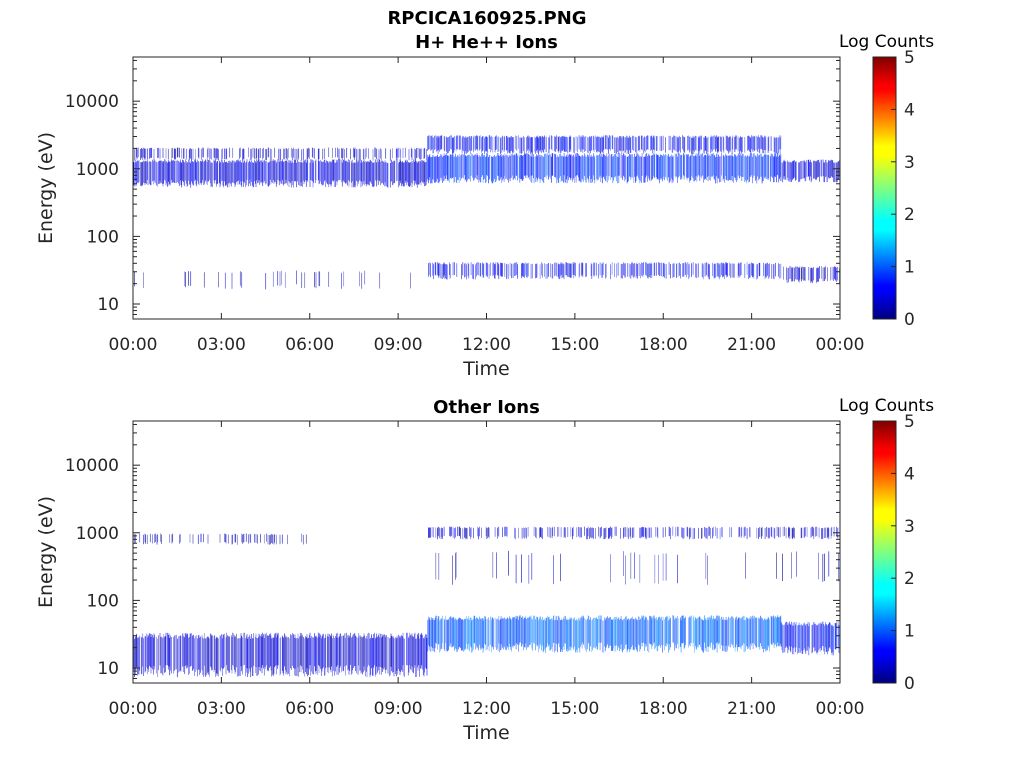  What do you see at coordinates (486, 18) in the screenshot?
I see `figure-title: RPCICA160925.PNG` at bounding box center [486, 18].